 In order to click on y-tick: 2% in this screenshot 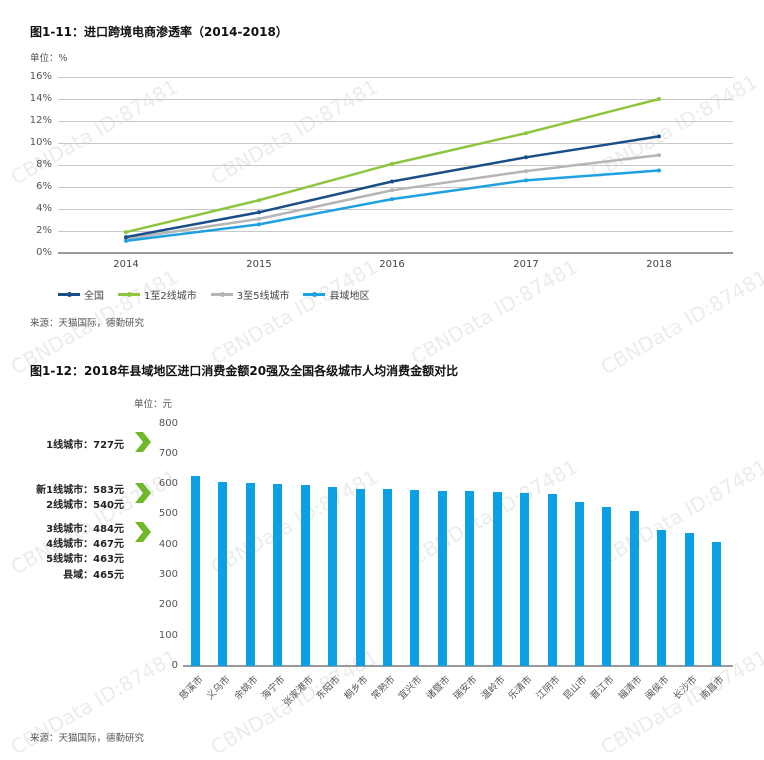, I will do `click(44, 230)`.